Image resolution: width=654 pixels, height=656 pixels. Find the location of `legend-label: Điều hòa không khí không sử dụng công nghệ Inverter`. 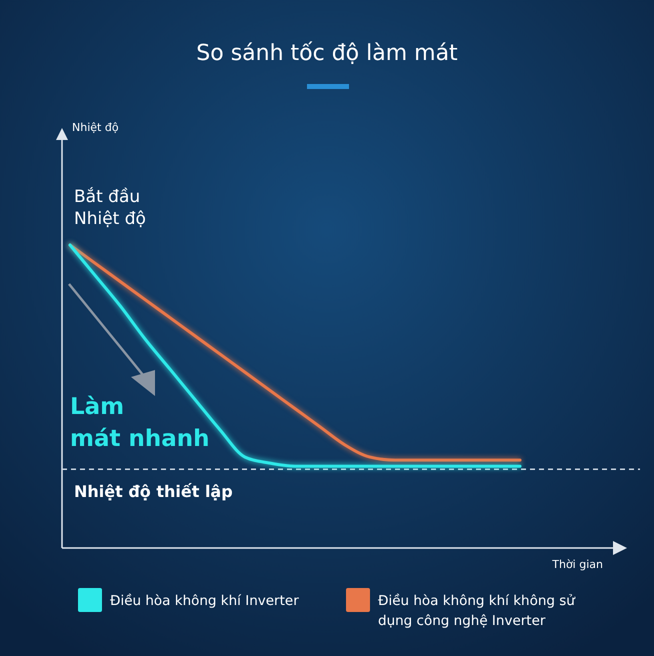

legend-label: Điều hòa không khí không sử dụng công nghệ Inverter is located at coordinates (477, 611).